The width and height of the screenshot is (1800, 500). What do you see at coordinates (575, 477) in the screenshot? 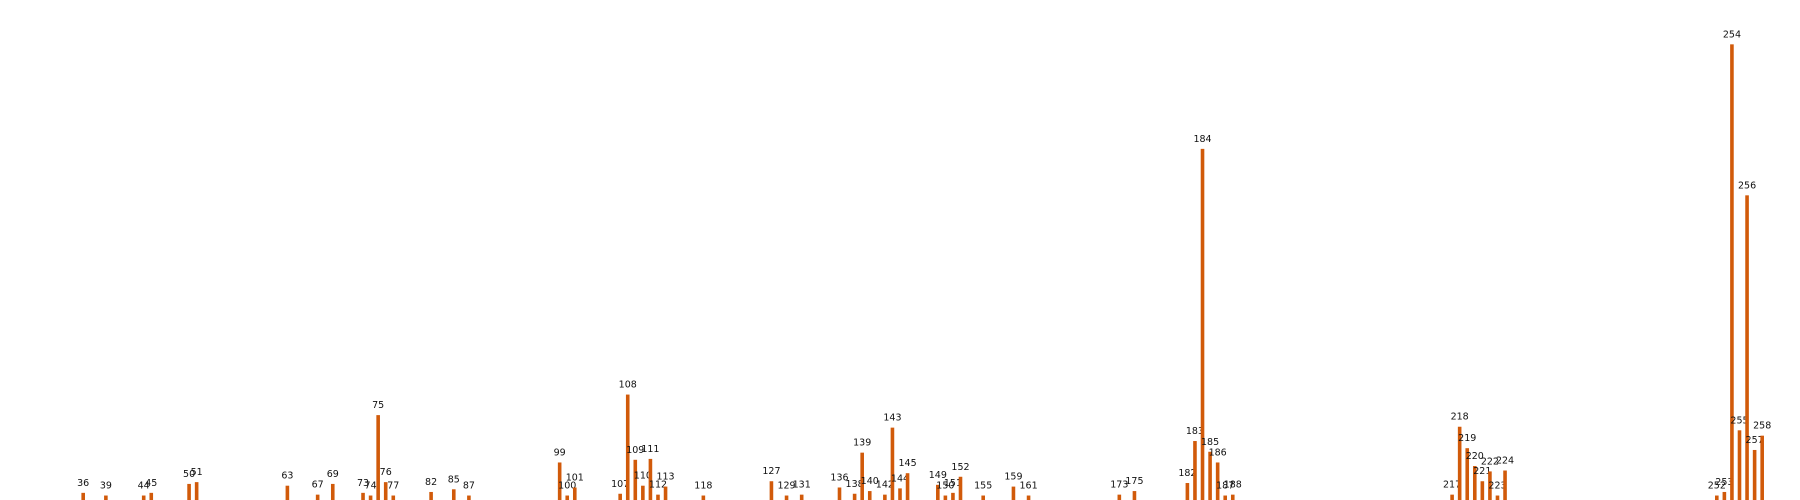
I see `bar-label-101: 101` at bounding box center [575, 477].